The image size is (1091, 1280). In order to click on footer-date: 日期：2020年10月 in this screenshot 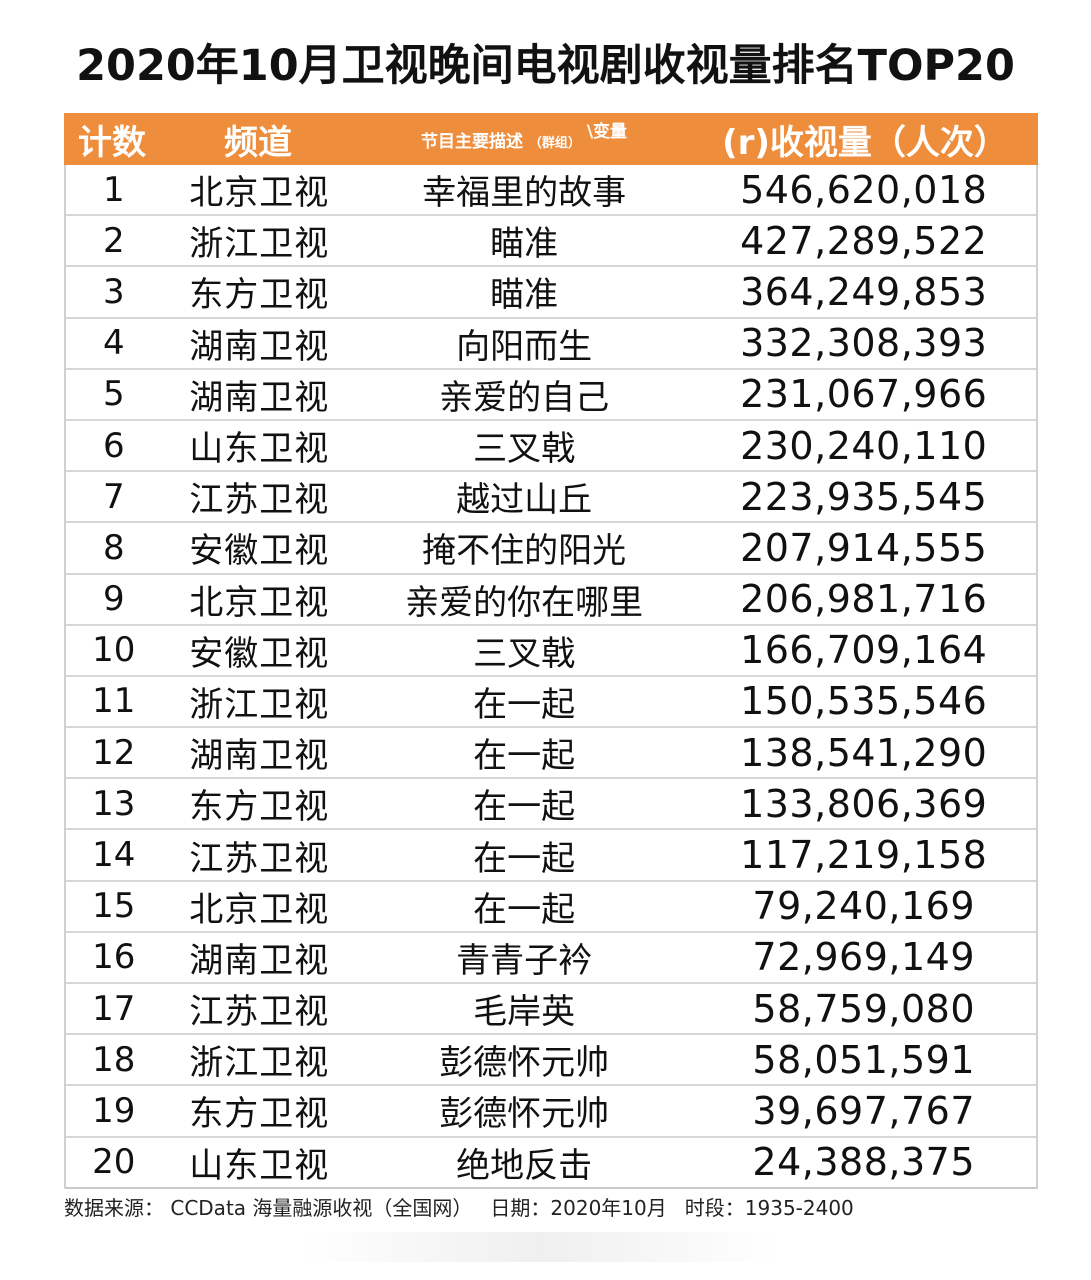, I will do `click(578, 1208)`.